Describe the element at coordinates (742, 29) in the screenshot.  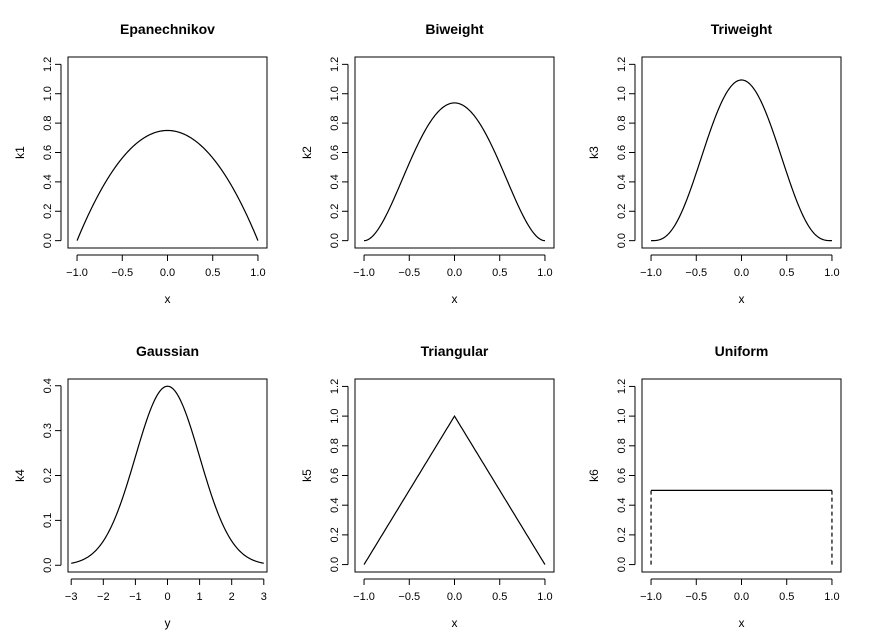
I see `panel-title: Triweight` at that location.